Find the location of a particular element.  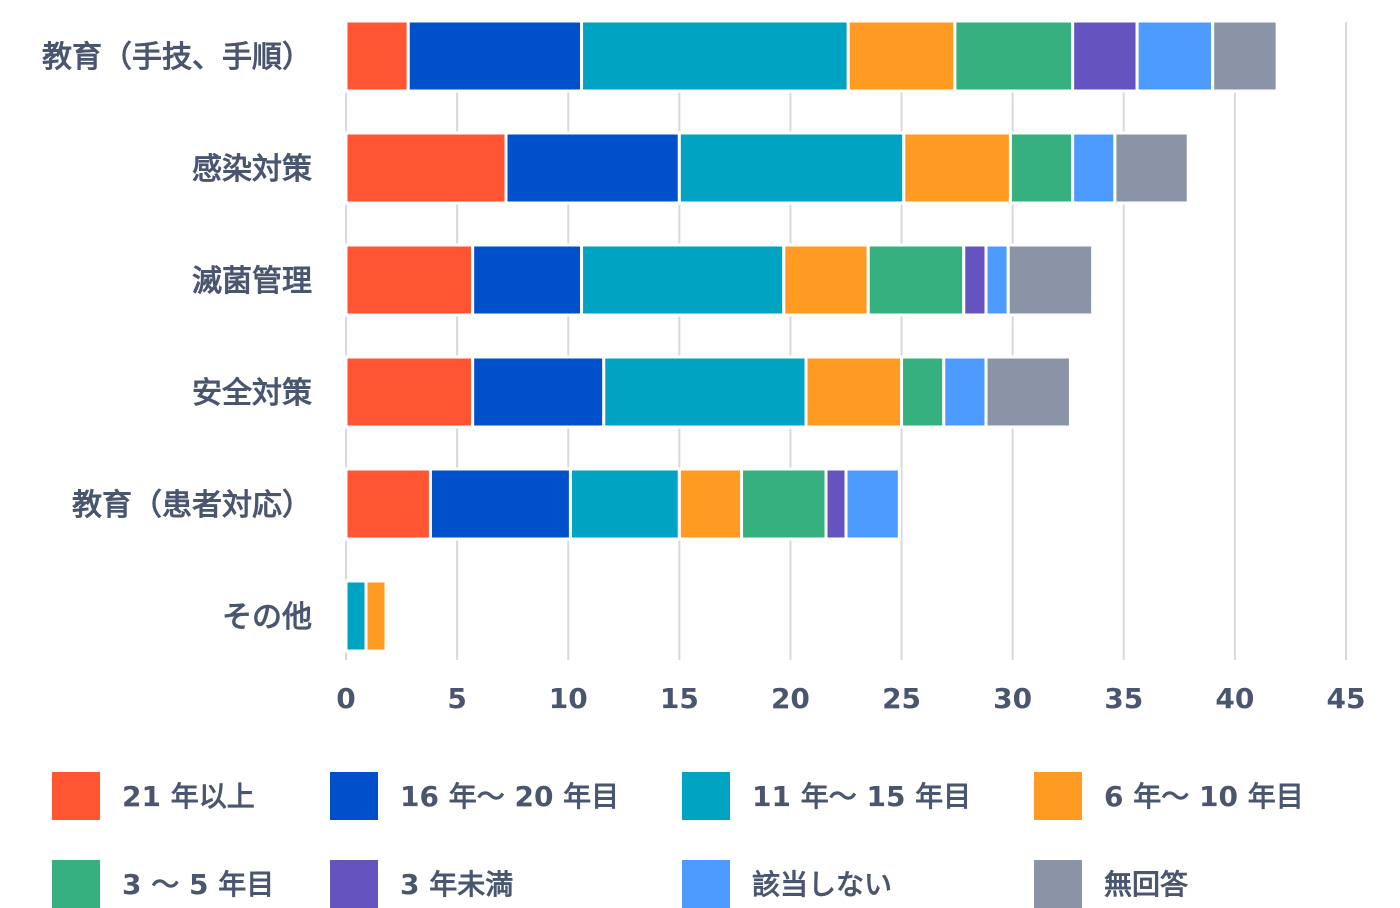

legend-label: 無回答 is located at coordinates (1146, 884).